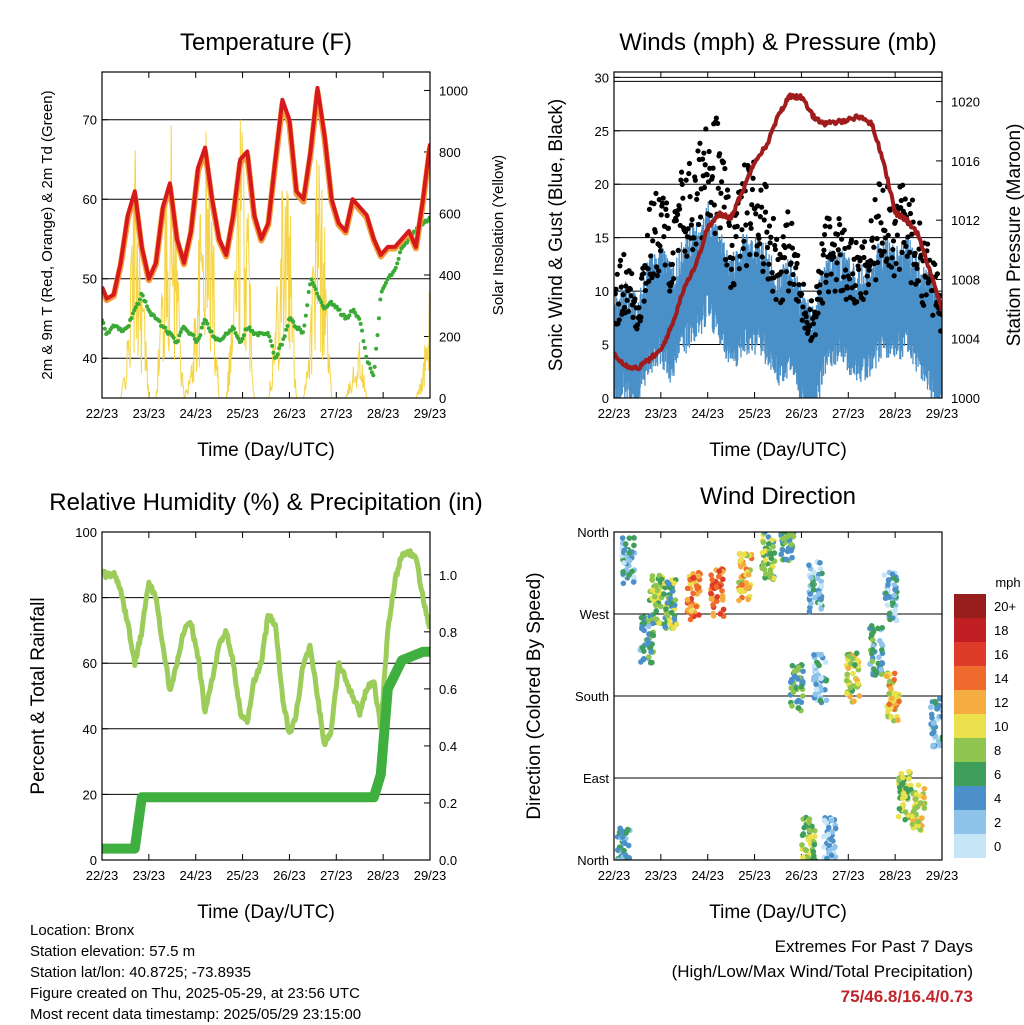 The height and width of the screenshot is (1025, 1024). I want to click on y-tick-label: 50, so click(90, 279).